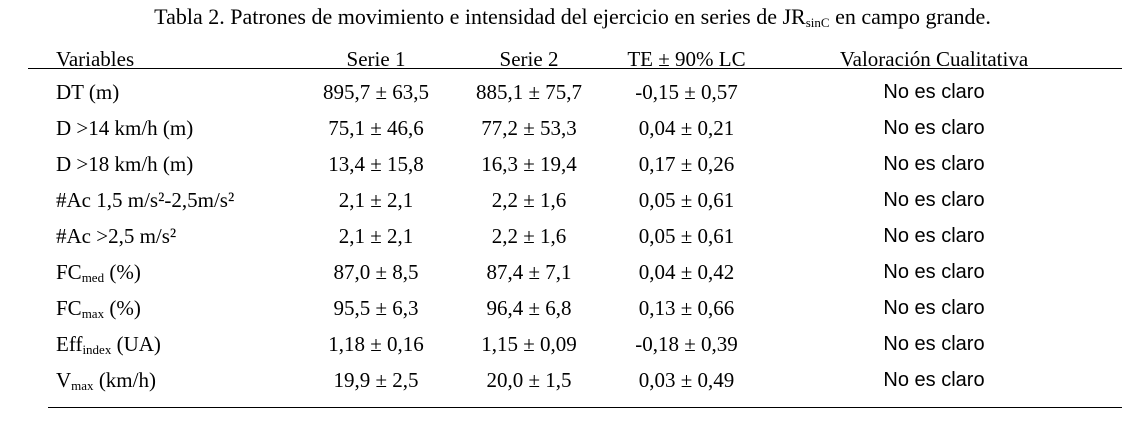  I want to click on te-cell: 0,04 ± 0,21, so click(686, 128).